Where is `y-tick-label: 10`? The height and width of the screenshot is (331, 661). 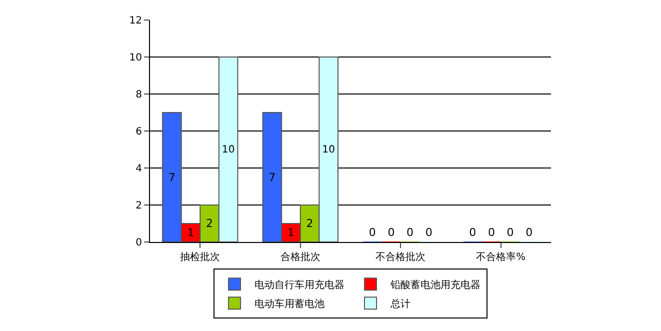
y-tick-label: 10 is located at coordinates (135, 58).